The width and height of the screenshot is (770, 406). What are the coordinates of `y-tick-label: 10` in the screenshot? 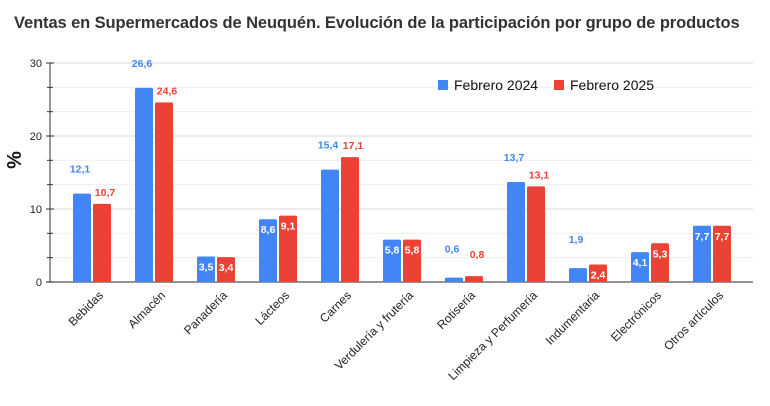 It's located at (36, 210).